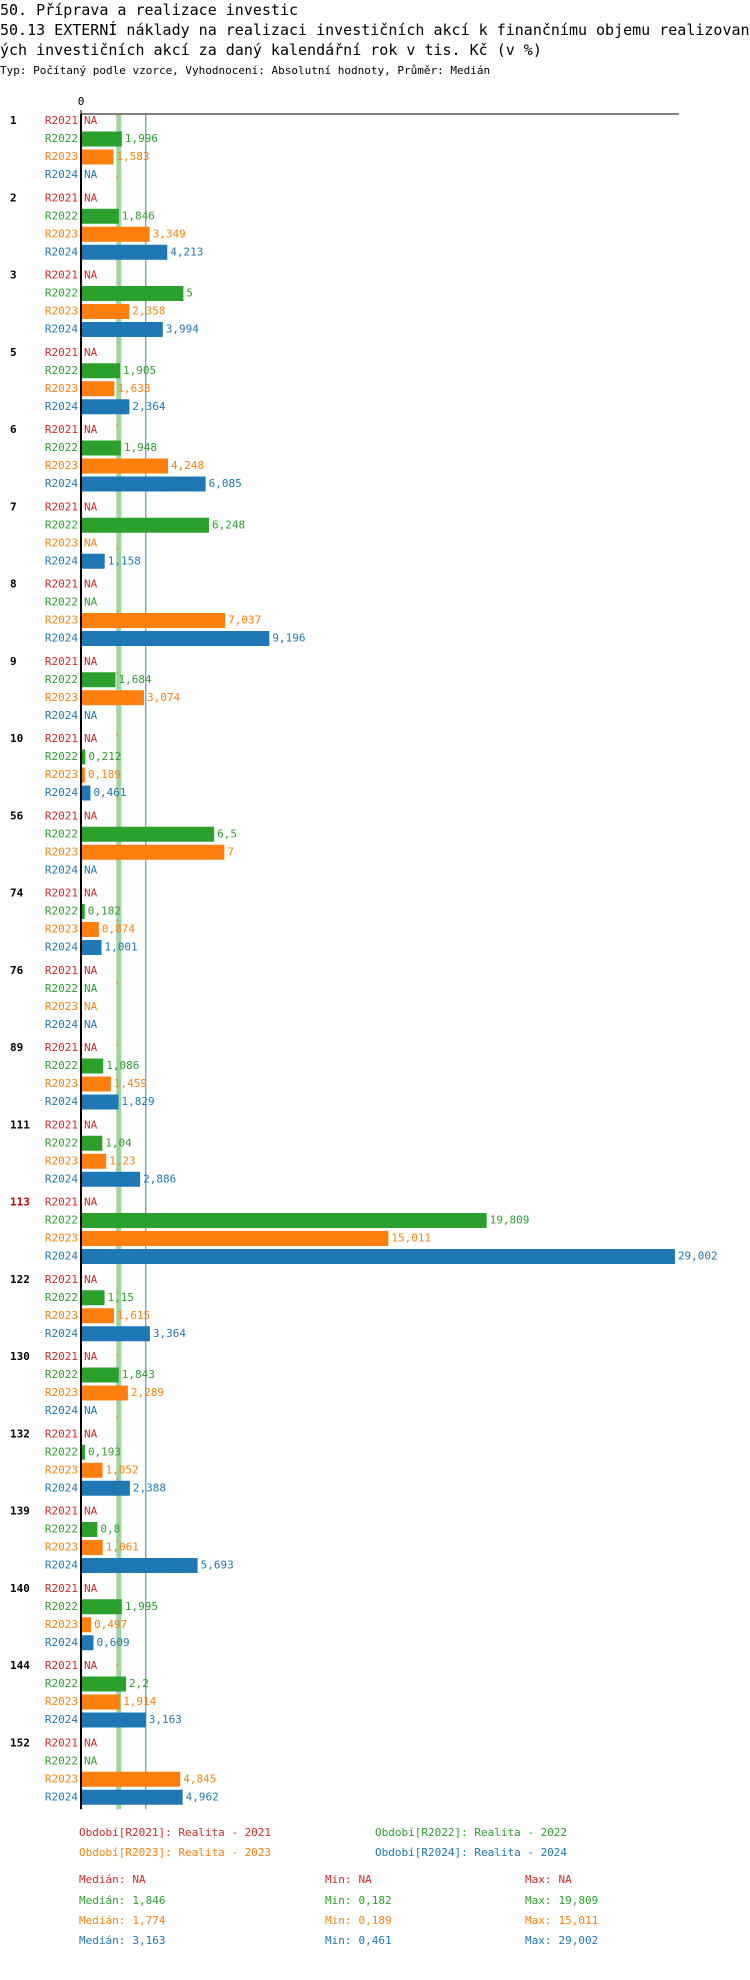  I want to click on stat-value: NA, so click(139, 1879).